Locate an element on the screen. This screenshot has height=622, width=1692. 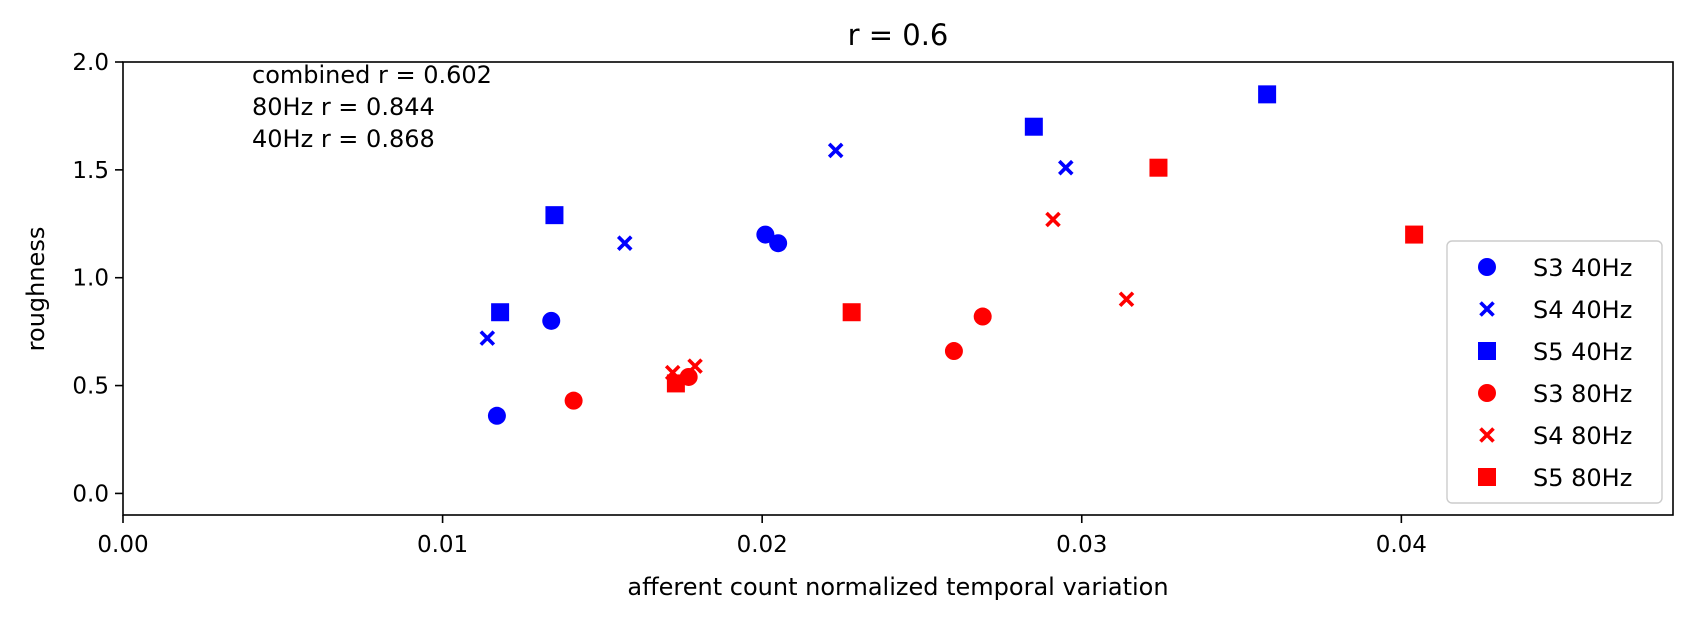
x-tick-label: 0.04 is located at coordinates (1401, 545).